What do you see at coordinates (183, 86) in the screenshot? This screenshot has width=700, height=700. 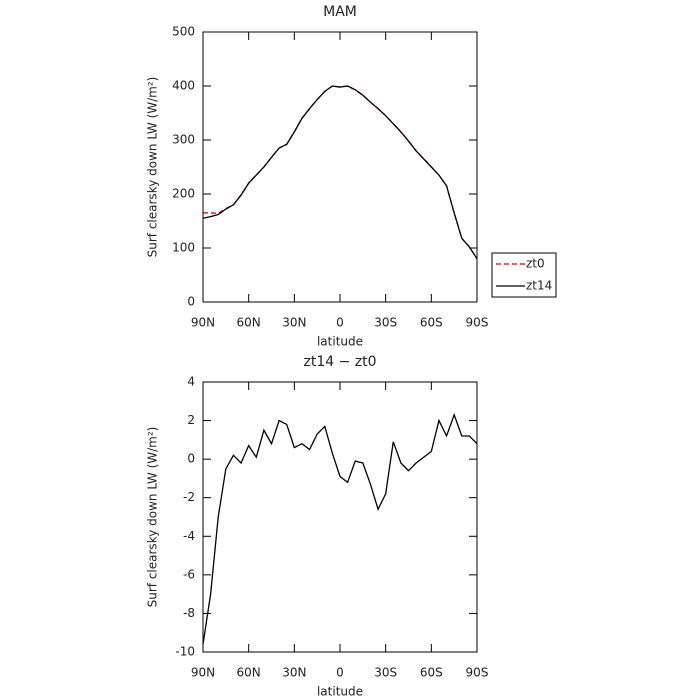 I see `y-tick-label: 400` at bounding box center [183, 86].